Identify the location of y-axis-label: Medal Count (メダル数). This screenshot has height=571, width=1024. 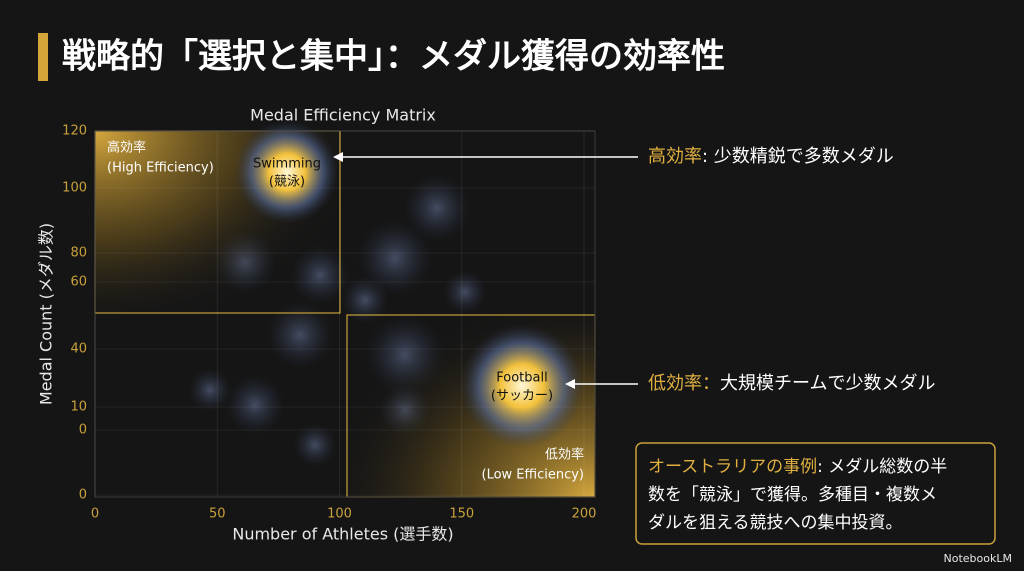
(46, 314).